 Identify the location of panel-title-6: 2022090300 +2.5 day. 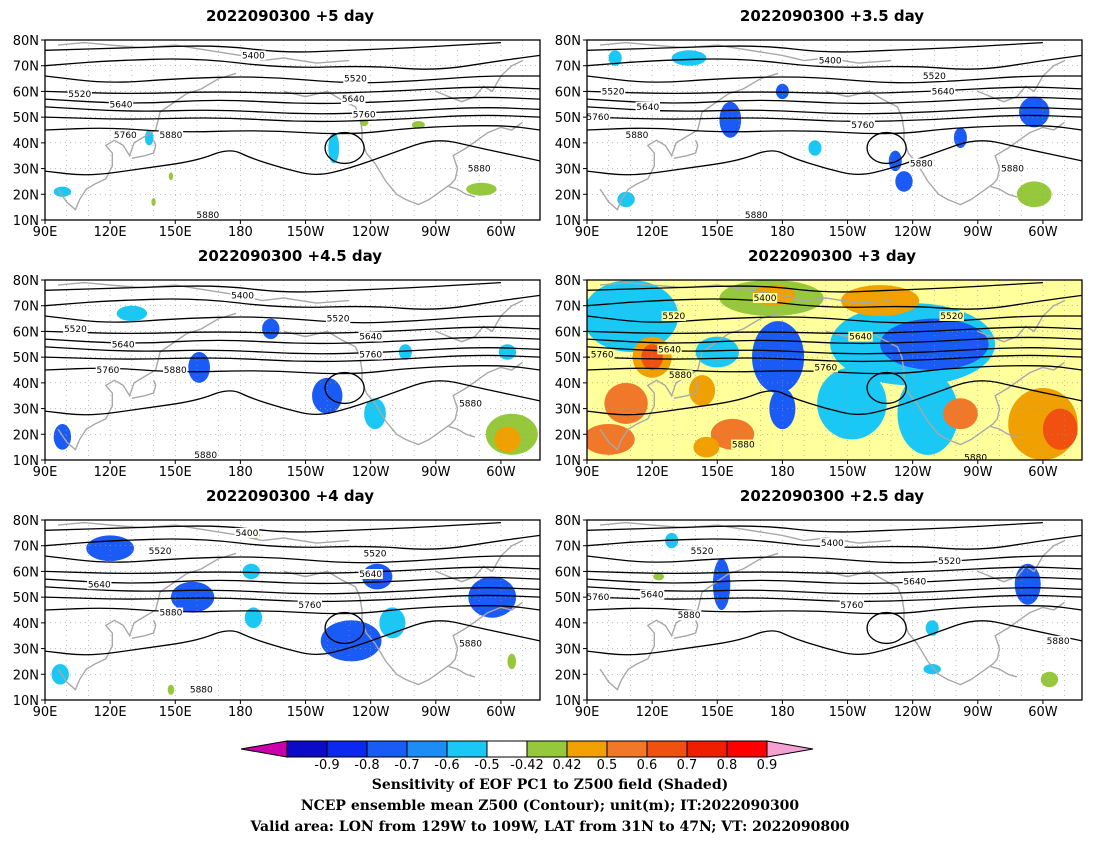
(832, 496).